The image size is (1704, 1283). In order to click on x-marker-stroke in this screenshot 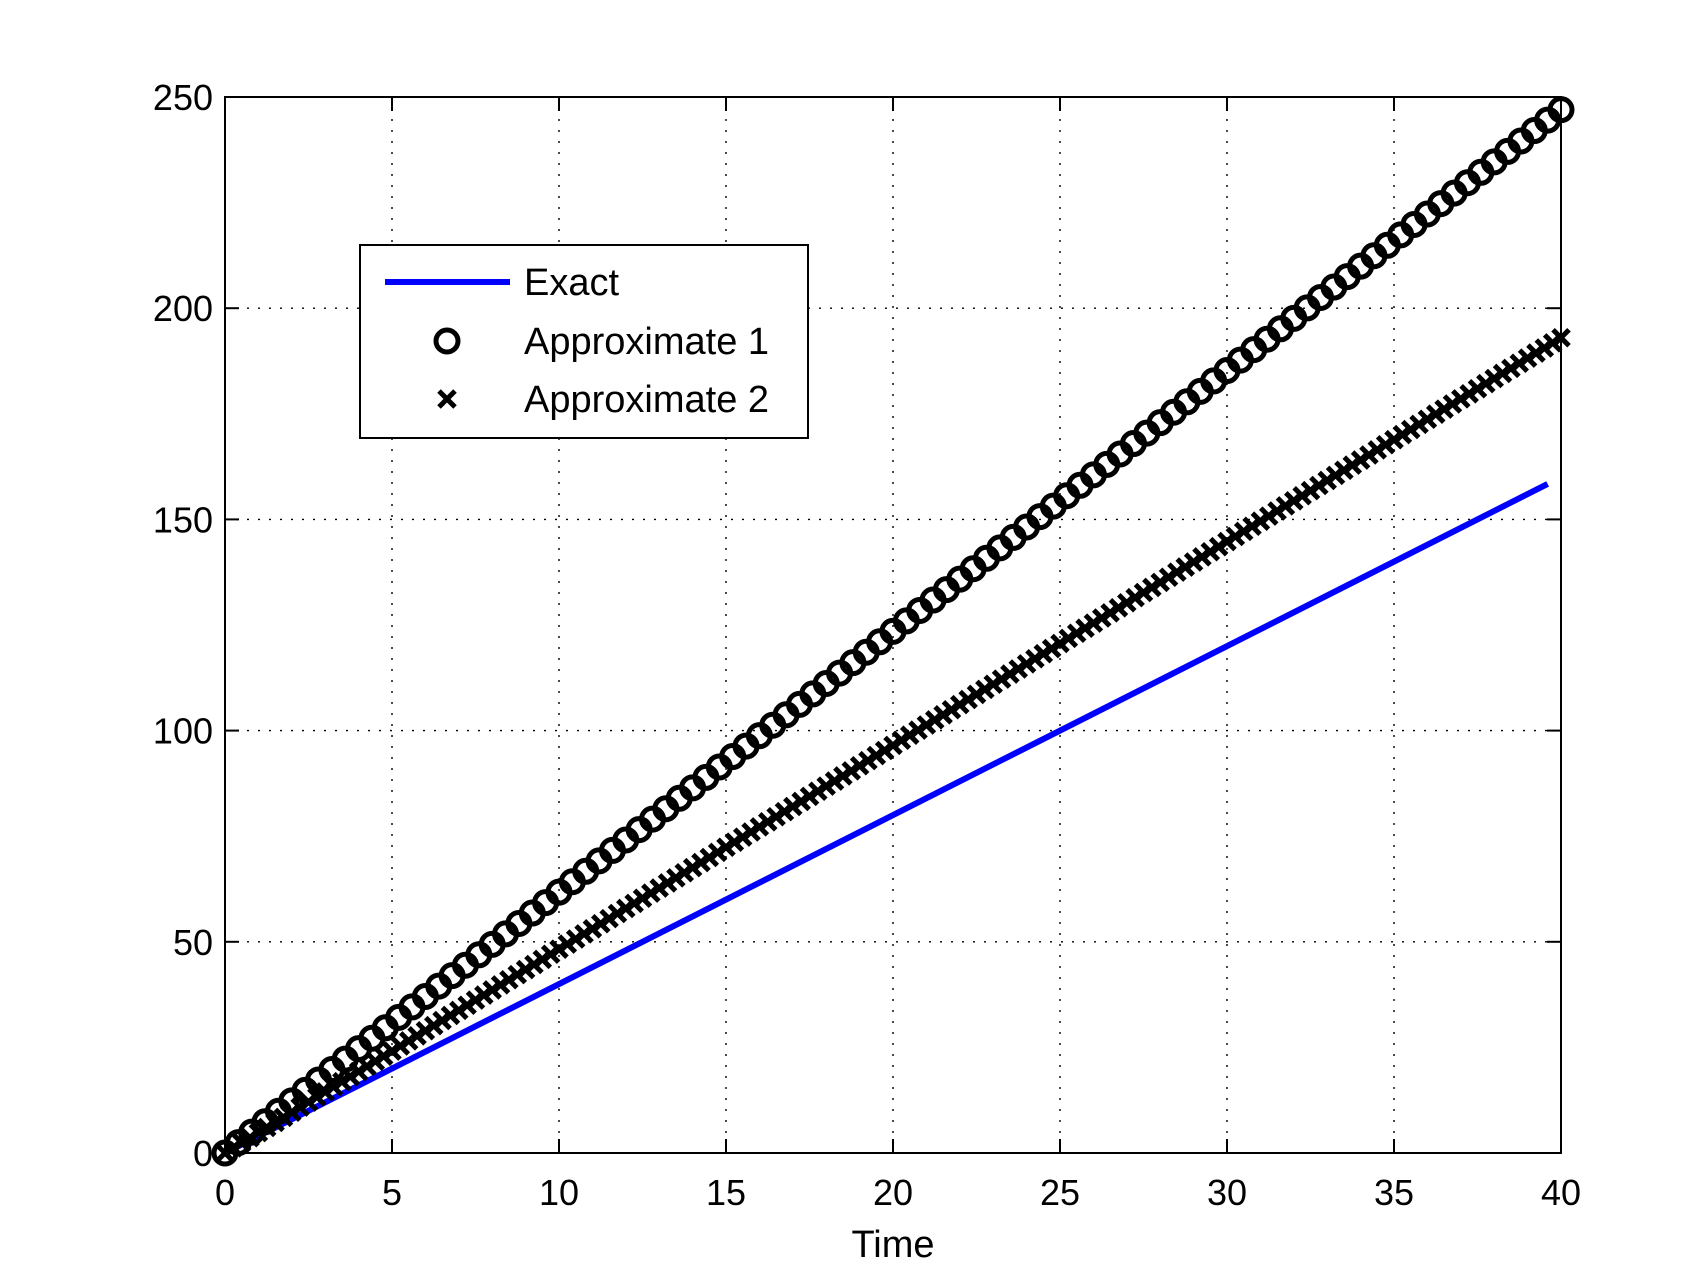, I will do `click(447, 399)`.